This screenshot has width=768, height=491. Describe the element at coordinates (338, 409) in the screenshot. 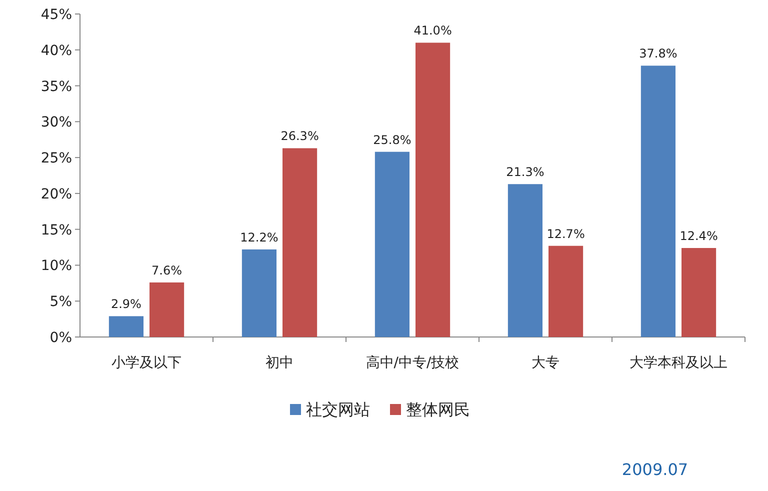

I see `legend-label: 社交网站` at that location.